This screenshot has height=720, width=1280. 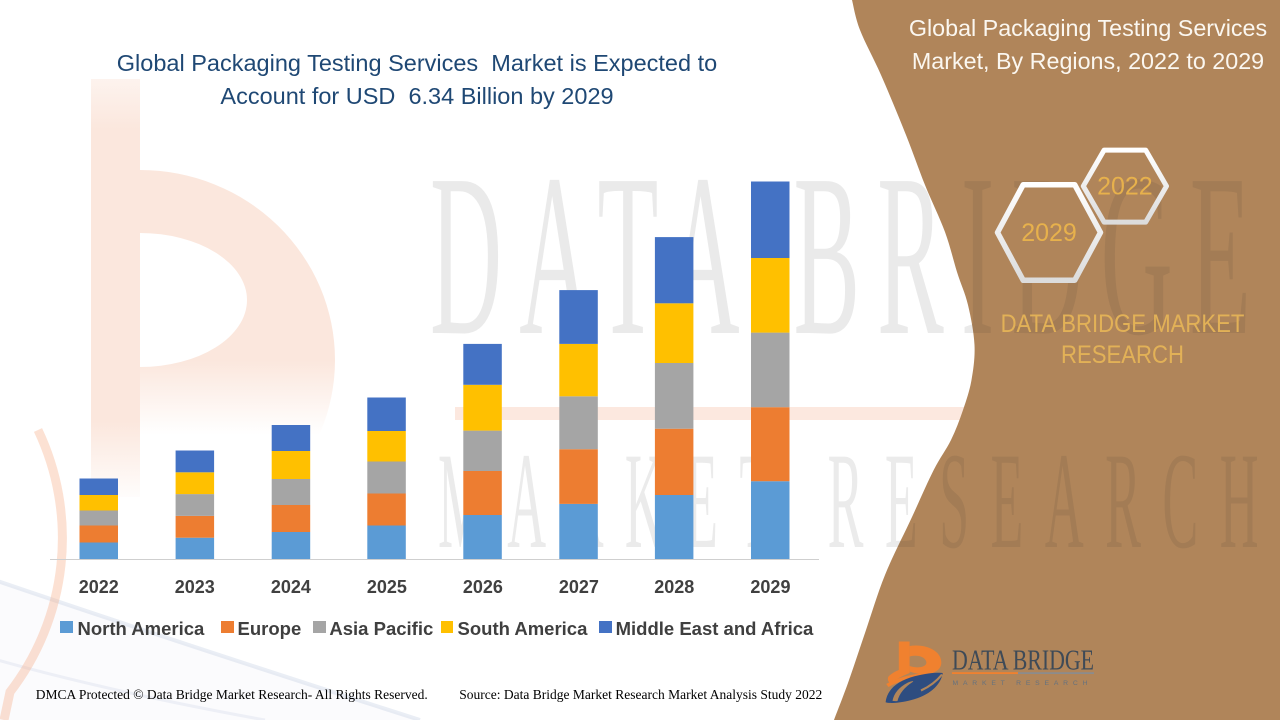 What do you see at coordinates (1125, 187) in the screenshot?
I see `svg-text: 2022` at bounding box center [1125, 187].